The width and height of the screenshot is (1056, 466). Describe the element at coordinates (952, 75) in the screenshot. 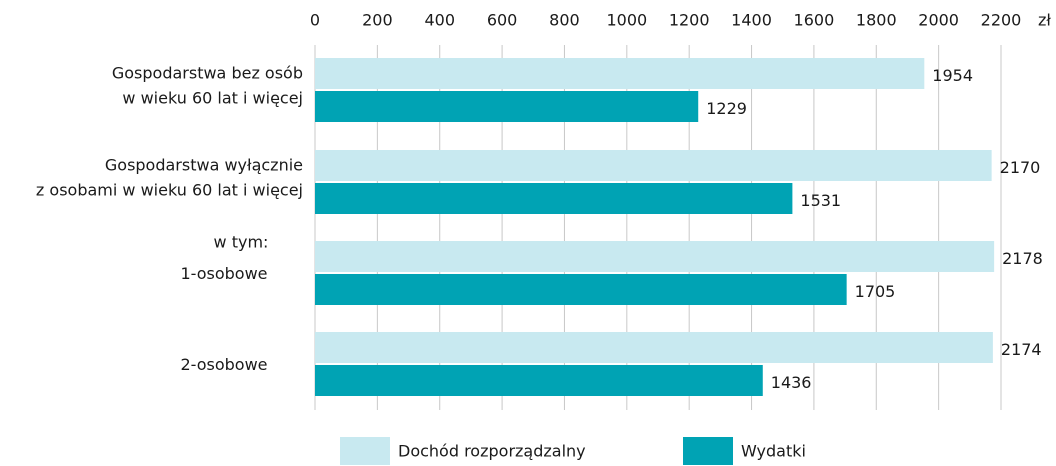

I see `value-label: 1954` at that location.